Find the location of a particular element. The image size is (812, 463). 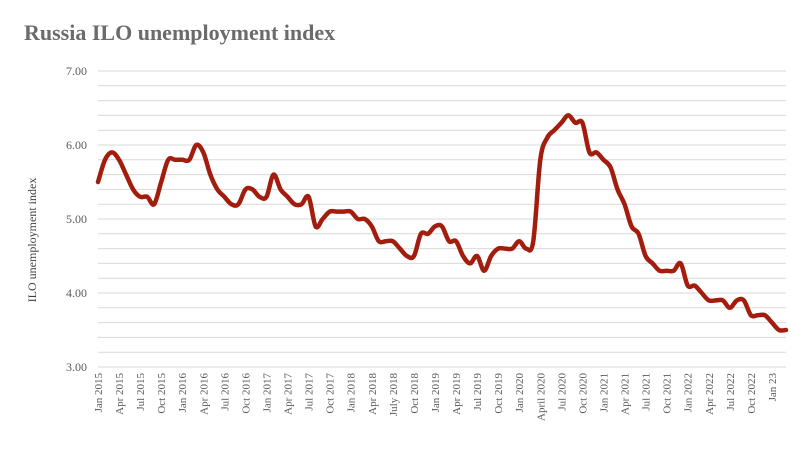

y-tick-label: 3.00 is located at coordinates (76, 367).